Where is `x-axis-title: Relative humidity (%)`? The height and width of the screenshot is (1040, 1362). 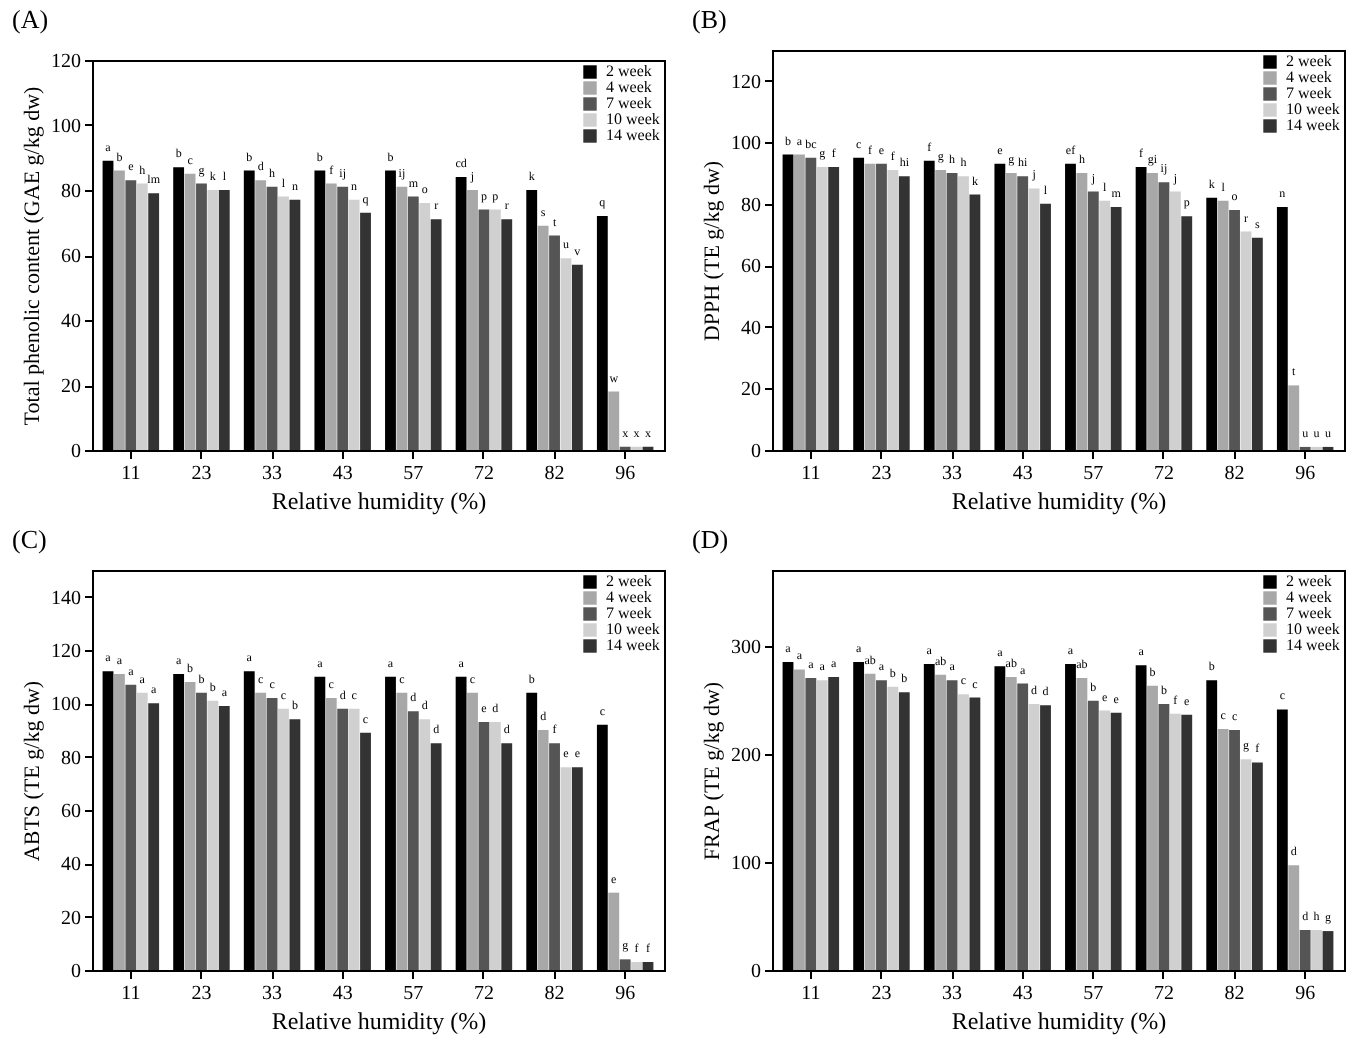
x-axis-title: Relative humidity (%) is located at coordinates (1059, 501).